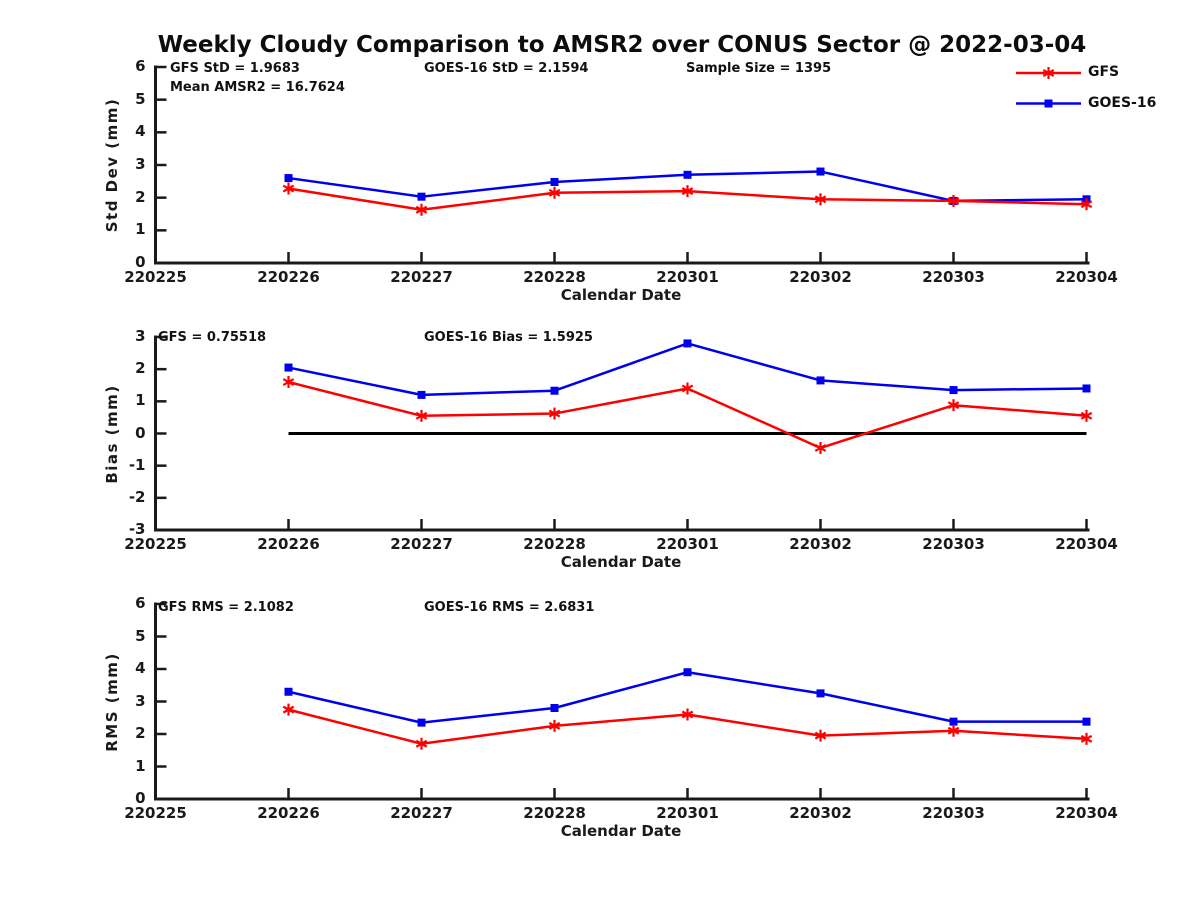  I want to click on ytick-label: -1, so click(137, 464).